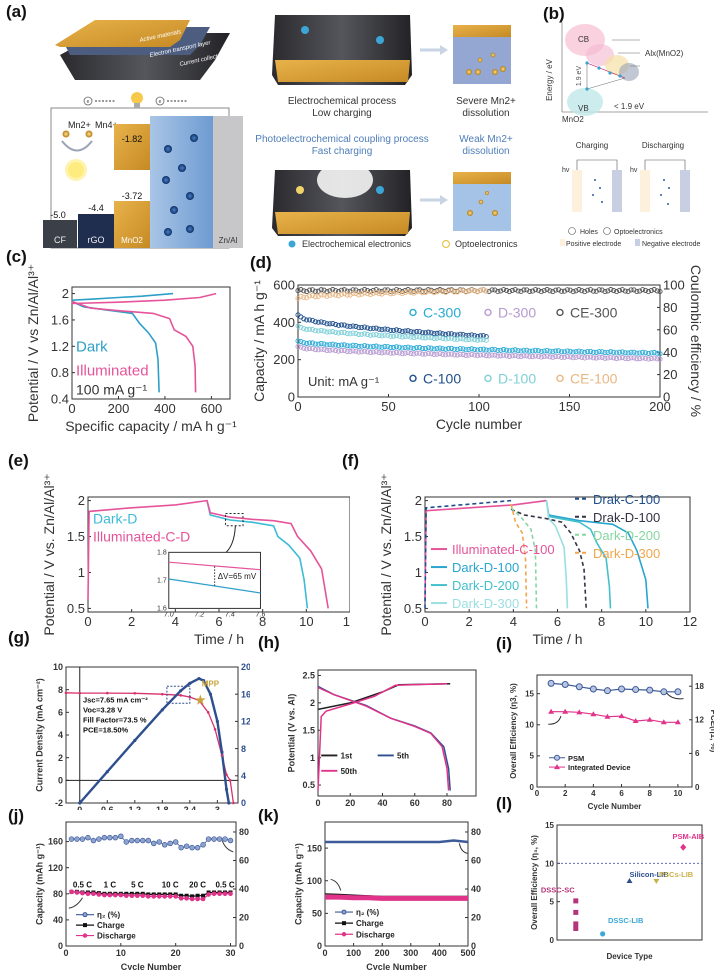 Image resolution: width=714 pixels, height=970 pixels. I want to click on x-tick-label: 2, so click(131, 621).